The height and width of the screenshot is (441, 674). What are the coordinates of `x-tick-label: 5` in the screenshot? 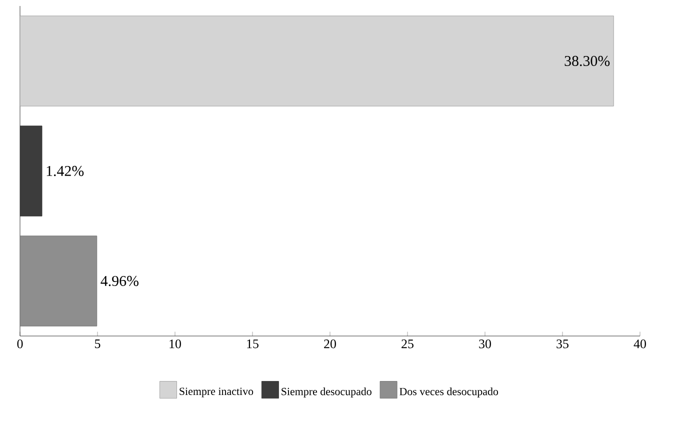 It's located at (97, 344).